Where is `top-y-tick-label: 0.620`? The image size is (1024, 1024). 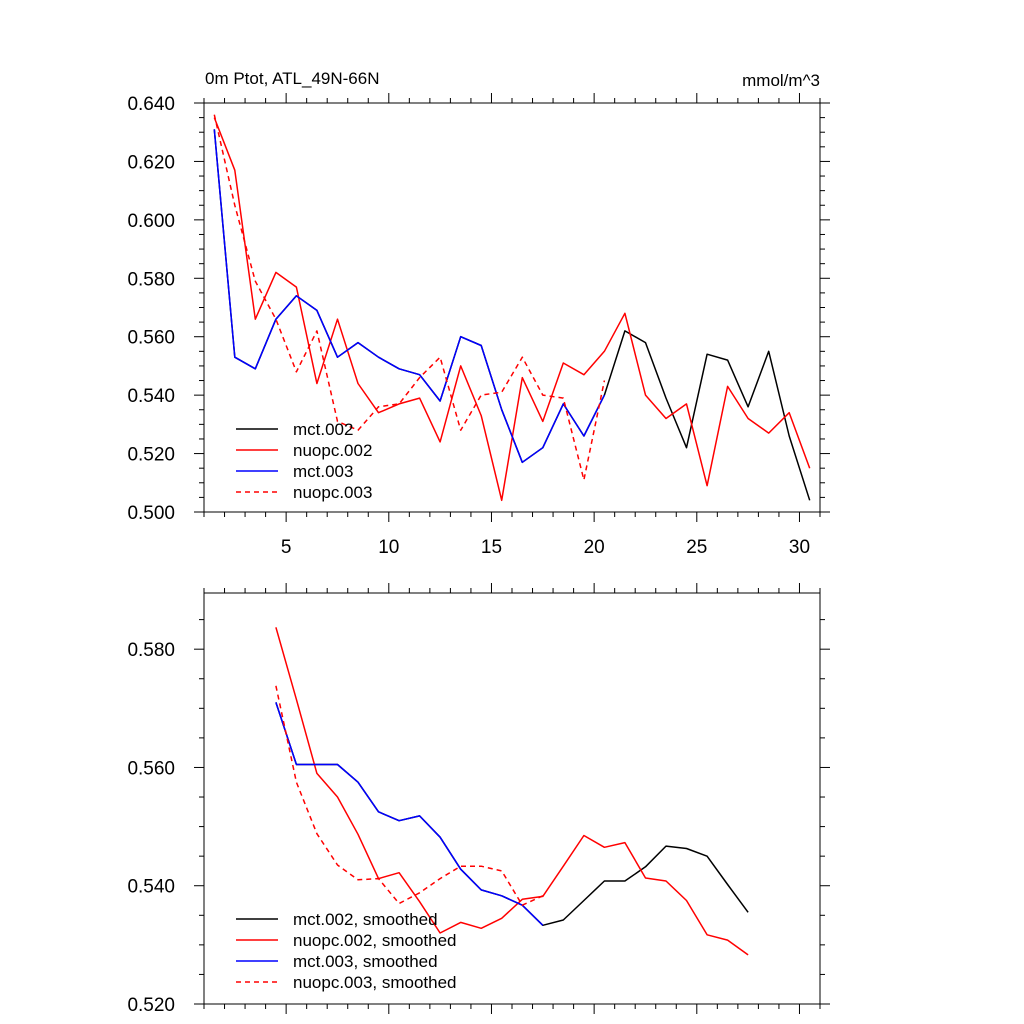
top-y-tick-label: 0.620 is located at coordinates (151, 162).